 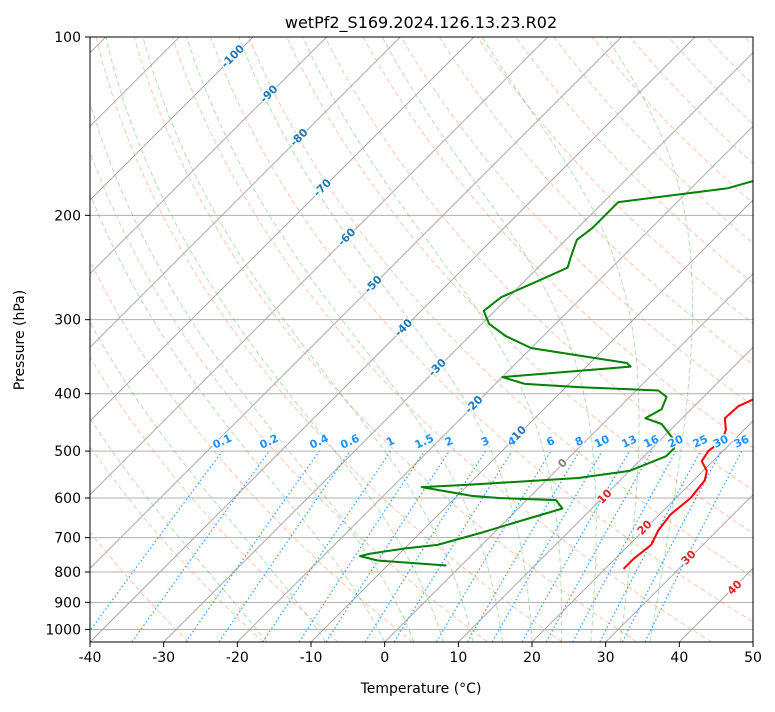 I want to click on mixing-ratio-label: 0.4, so click(x=318, y=442).